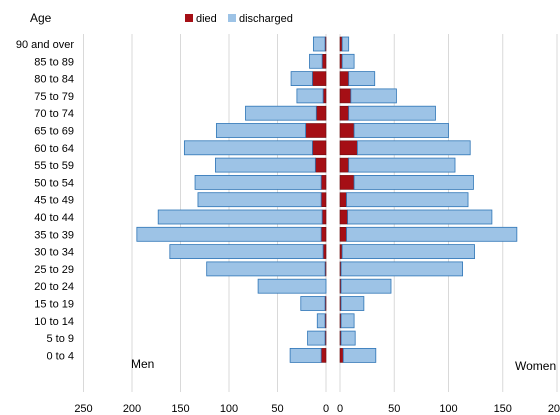 The image size is (560, 415). Describe the element at coordinates (45, 45) in the screenshot. I see `category-label: 90 and over` at that location.